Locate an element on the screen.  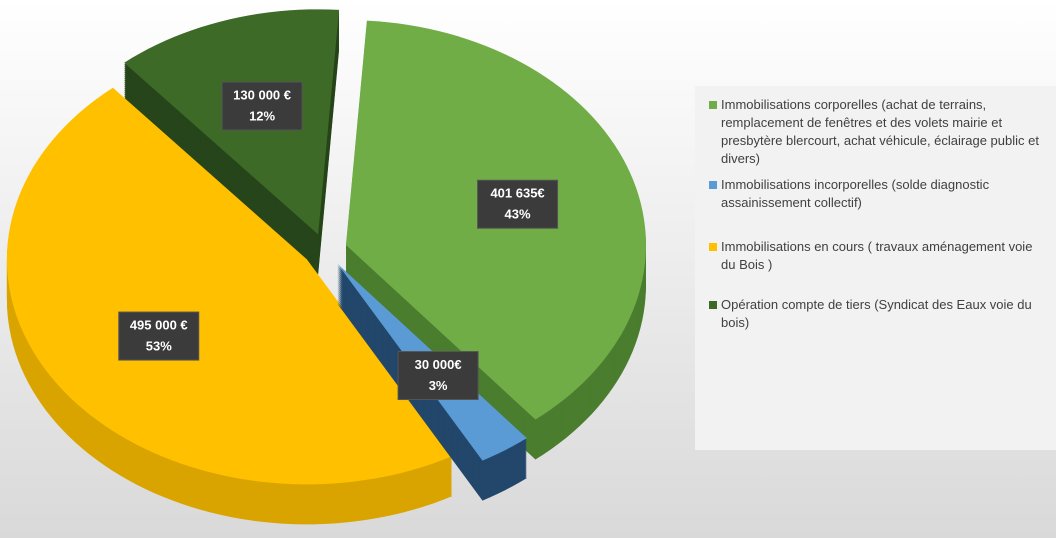
data-label: 401 635€ 43% is located at coordinates (518, 204).